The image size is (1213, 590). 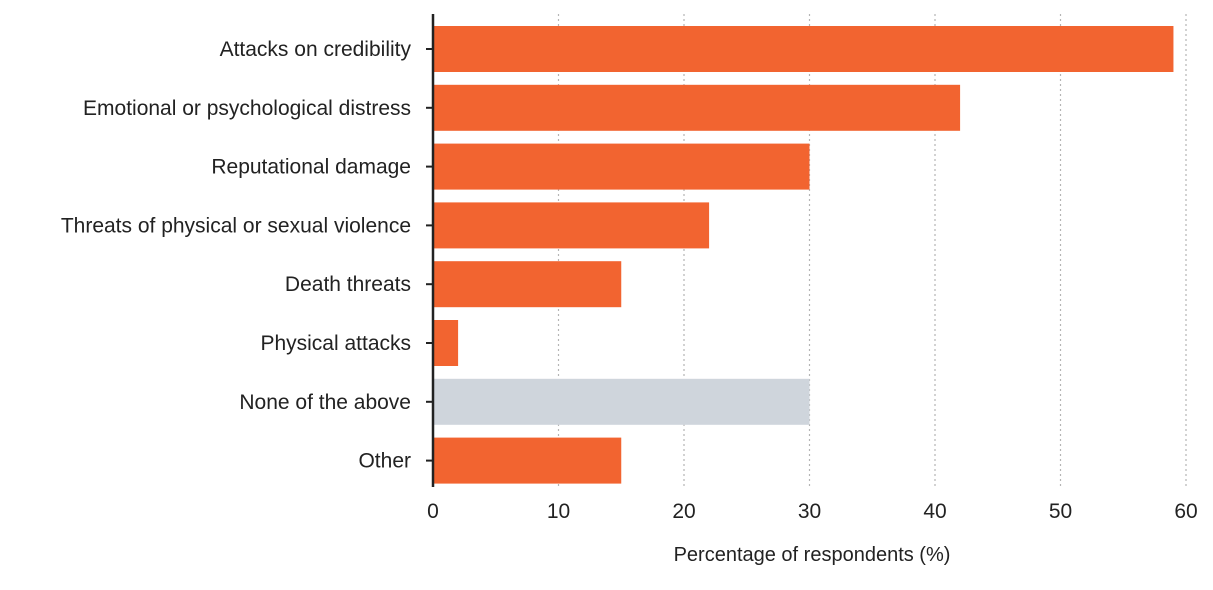 What do you see at coordinates (683, 511) in the screenshot?
I see `x-tick-label: 20` at bounding box center [683, 511].